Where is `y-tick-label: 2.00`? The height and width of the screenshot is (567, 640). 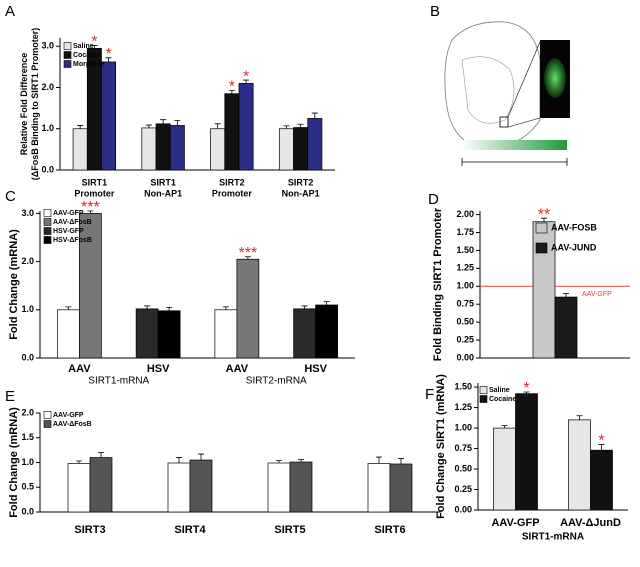 y-tick-label: 2.00 is located at coordinates (465, 214).